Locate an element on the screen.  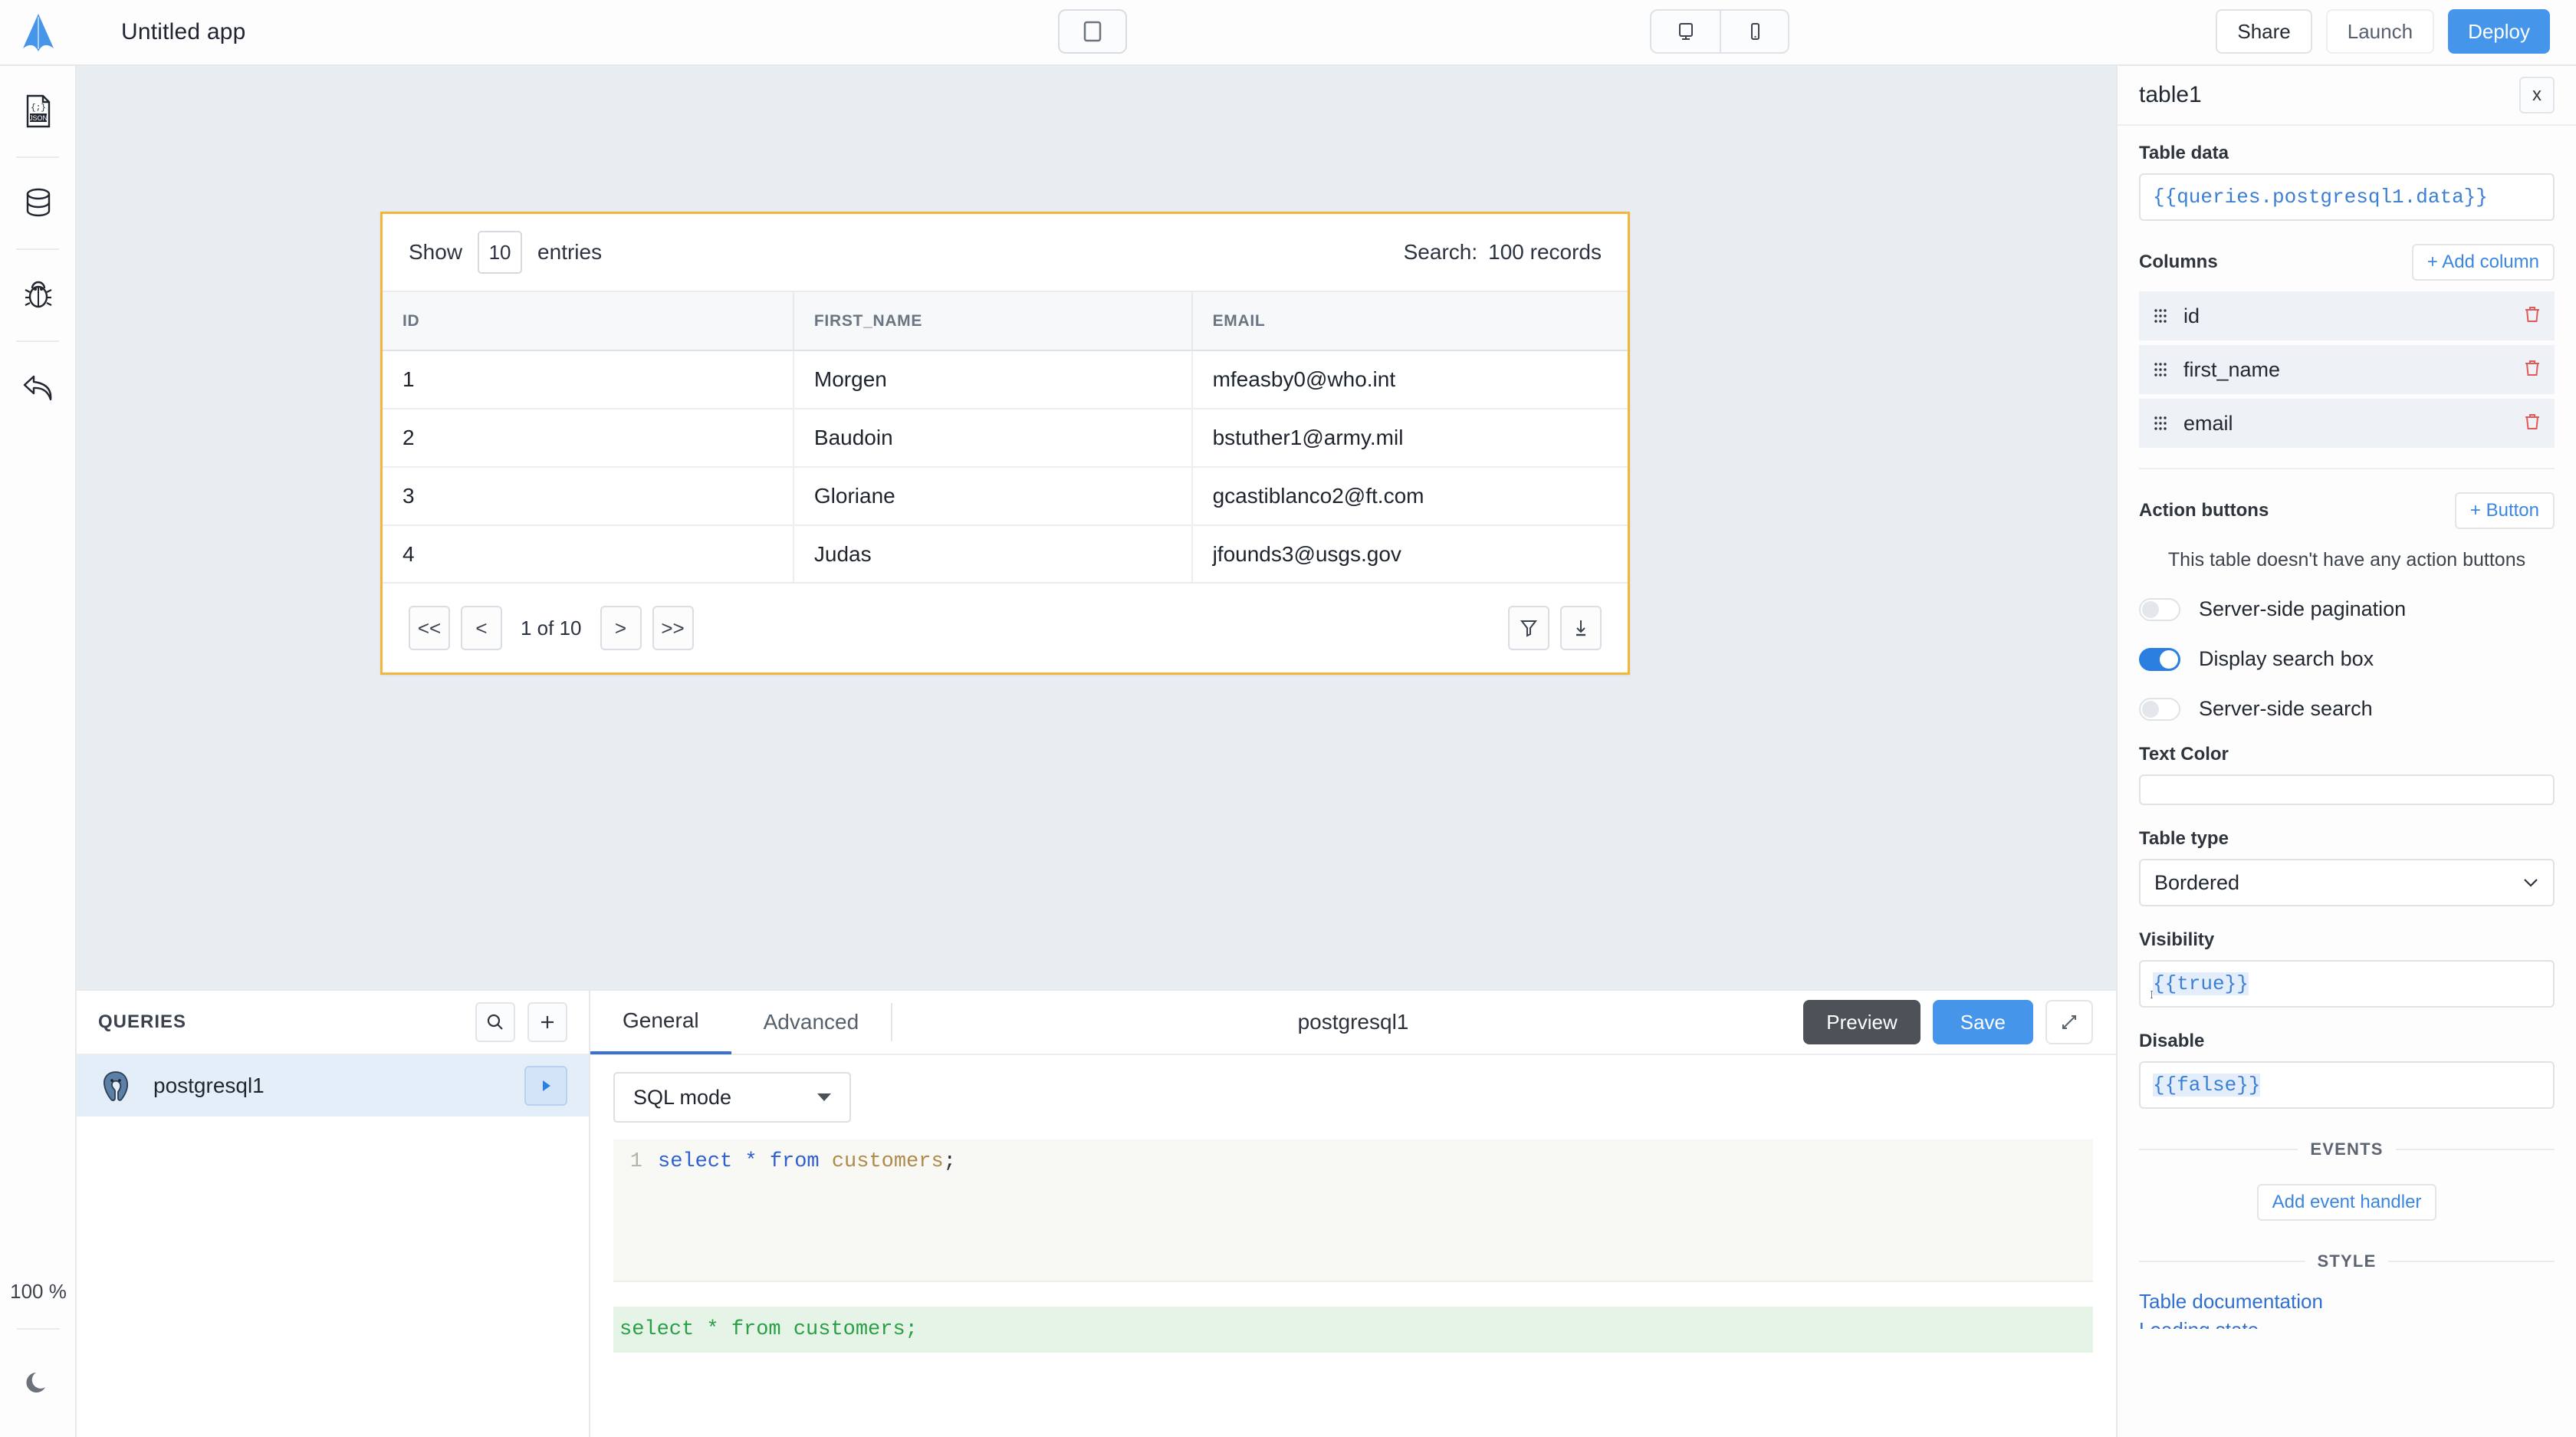
disable-group: Disable {{false}} is located at coordinates (2347, 1070).